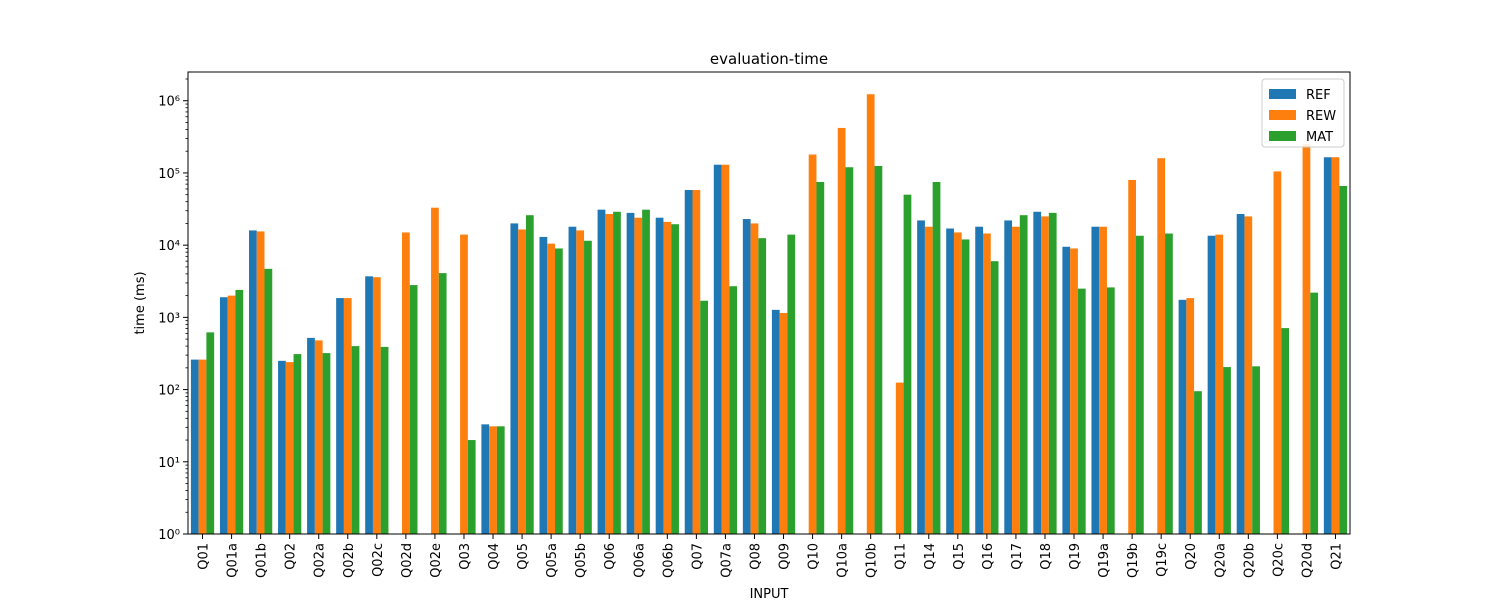  I want to click on legend: REF REW MAT, so click(1303, 113).